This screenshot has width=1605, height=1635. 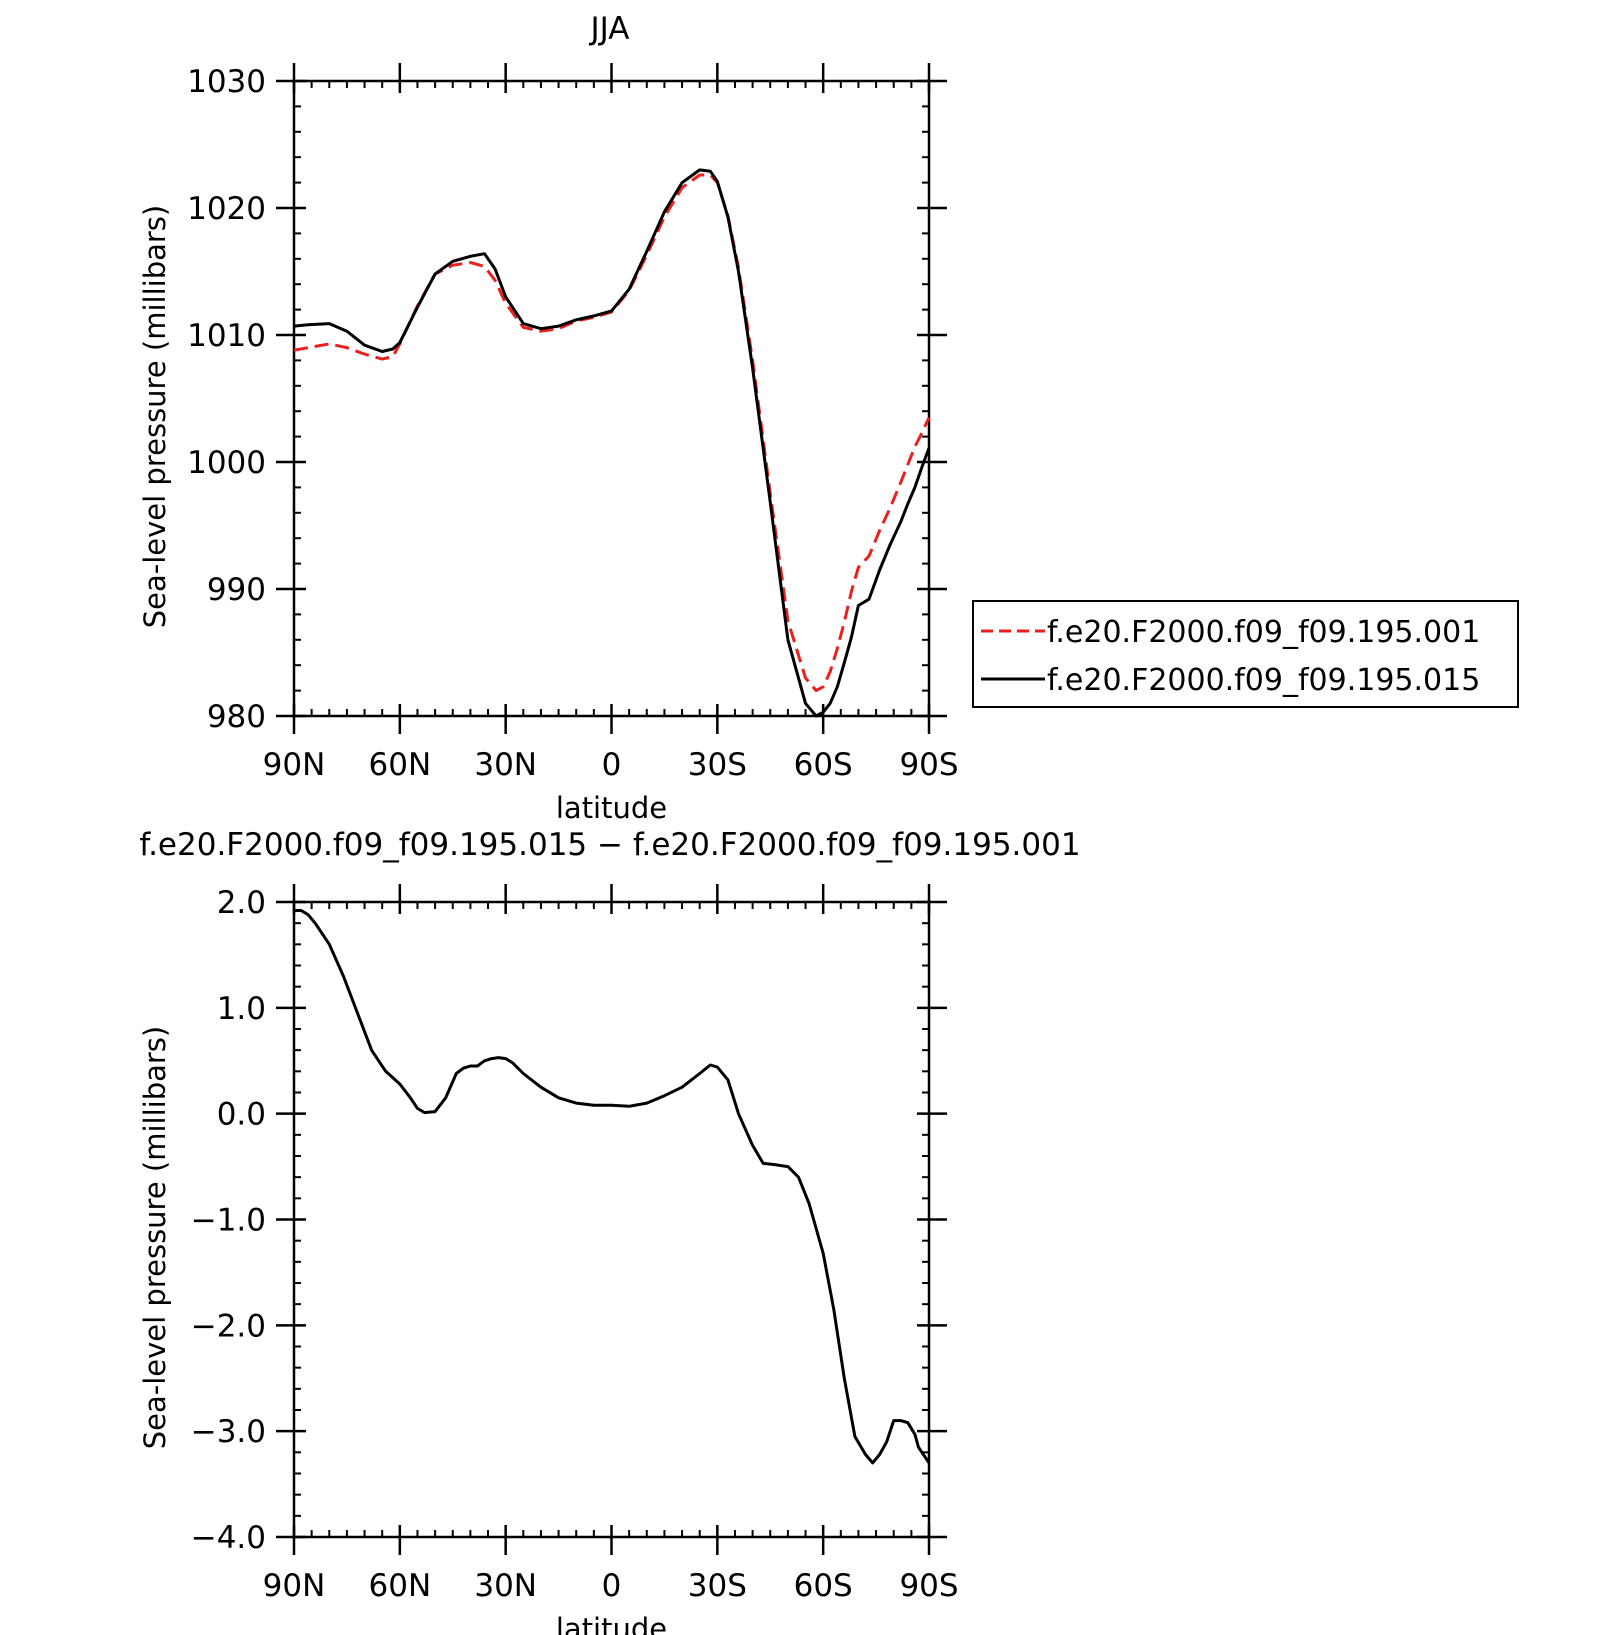 What do you see at coordinates (717, 1586) in the screenshot?
I see `bottom-x-tick-label: 30S` at bounding box center [717, 1586].